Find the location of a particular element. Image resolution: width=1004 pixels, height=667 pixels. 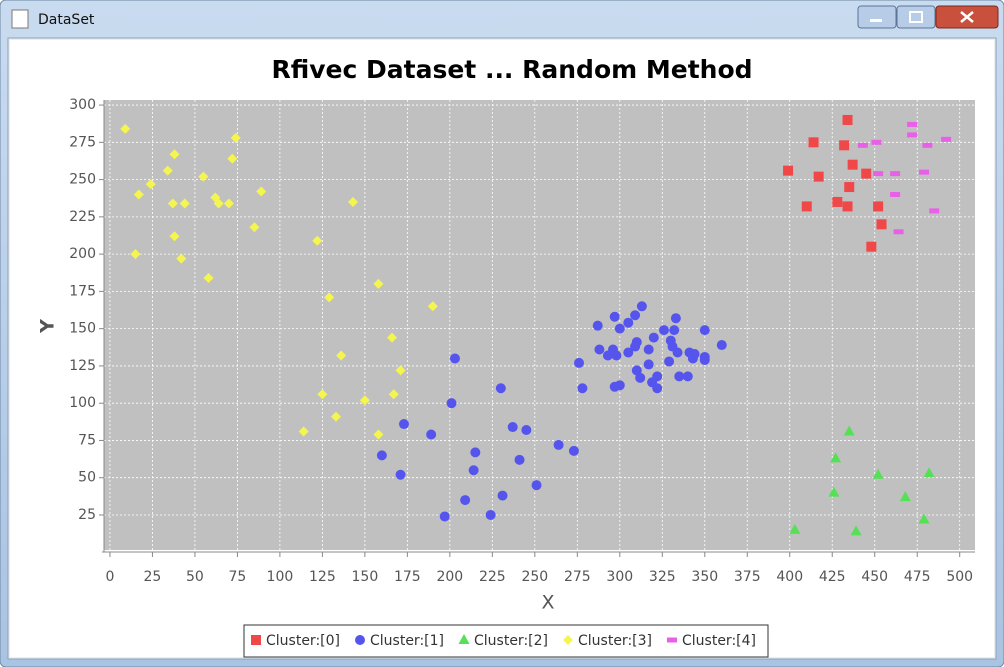

x-tick-label: 75 is located at coordinates (237, 577).